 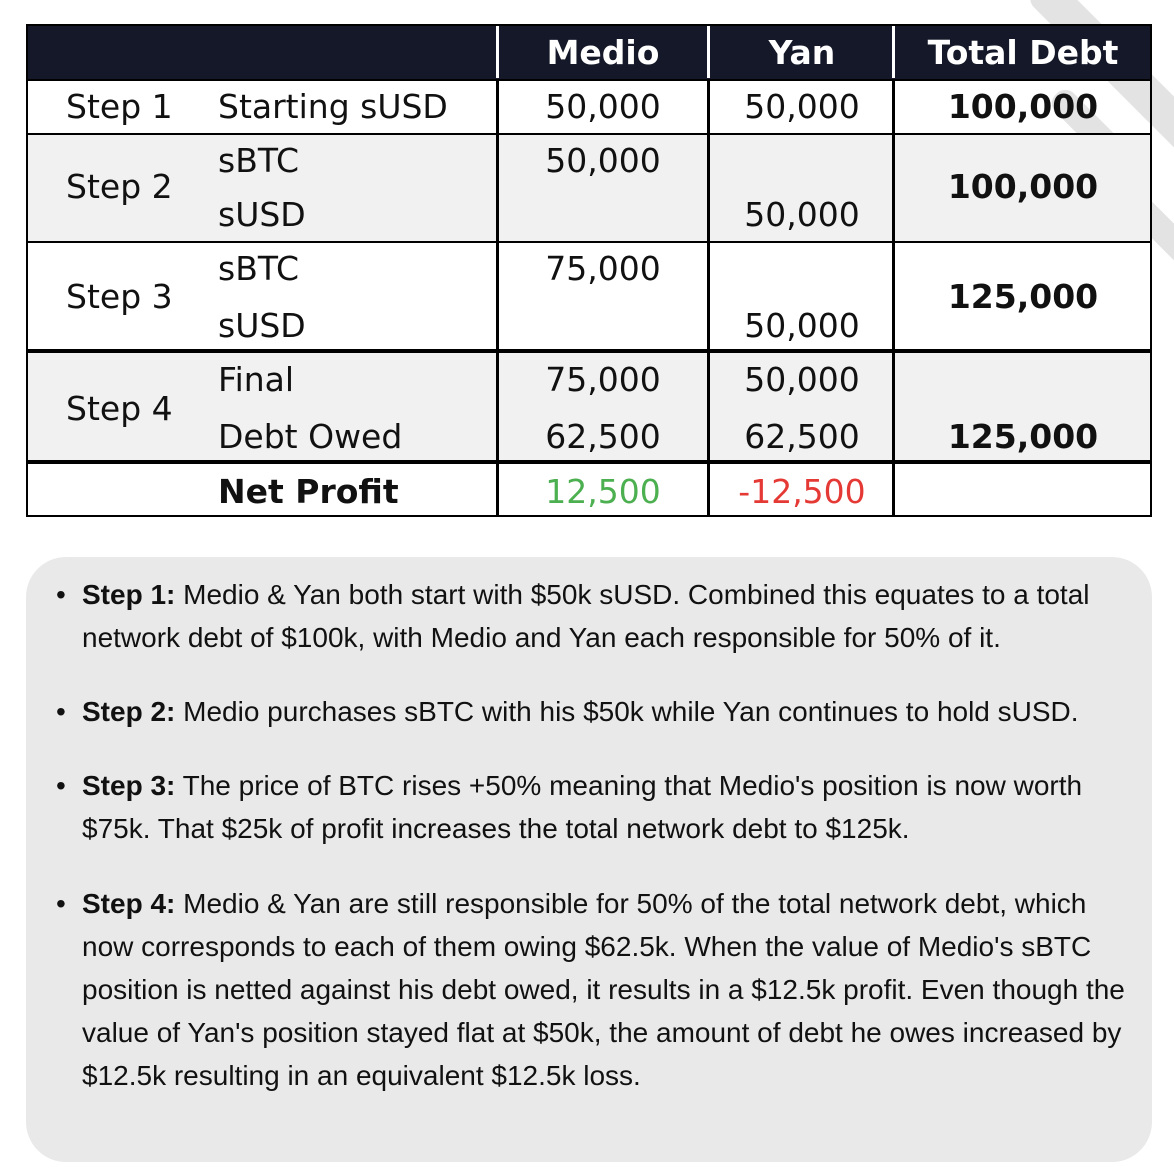 I want to click on step-label: Step 1, so click(x=119, y=106).